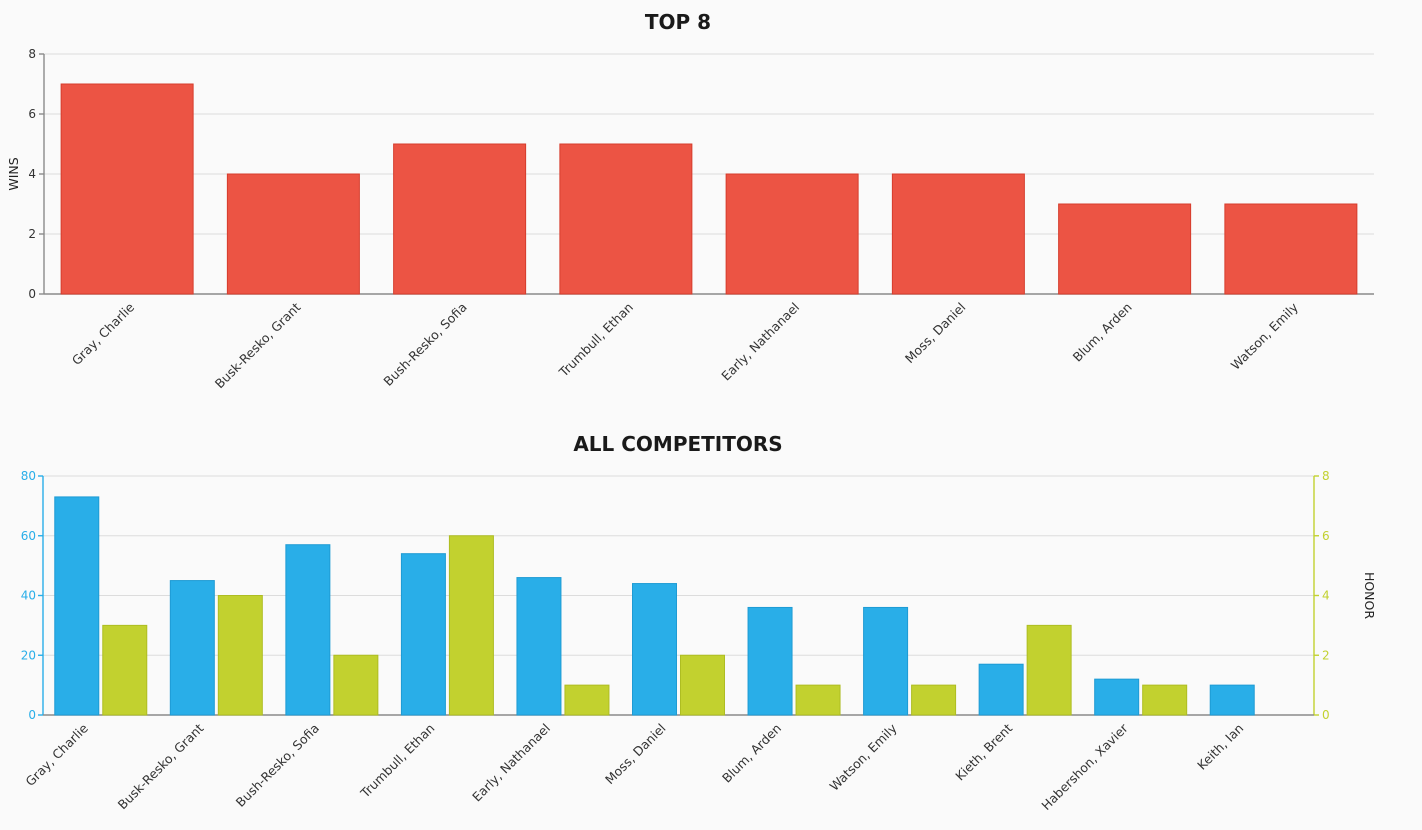 The height and width of the screenshot is (830, 1422). What do you see at coordinates (28, 536) in the screenshot?
I see `y-tick-label: 60` at bounding box center [28, 536].